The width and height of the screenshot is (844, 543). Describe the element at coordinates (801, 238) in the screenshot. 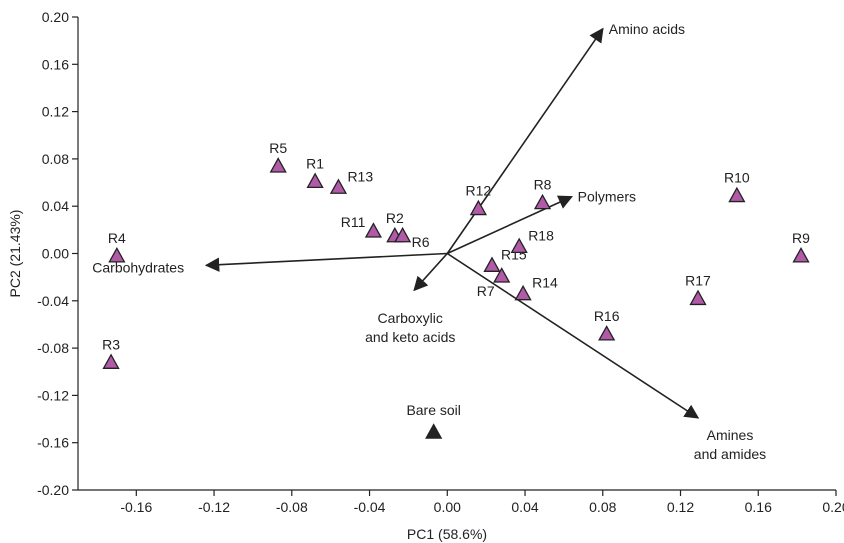

I see `sample-point-label: R9` at that location.